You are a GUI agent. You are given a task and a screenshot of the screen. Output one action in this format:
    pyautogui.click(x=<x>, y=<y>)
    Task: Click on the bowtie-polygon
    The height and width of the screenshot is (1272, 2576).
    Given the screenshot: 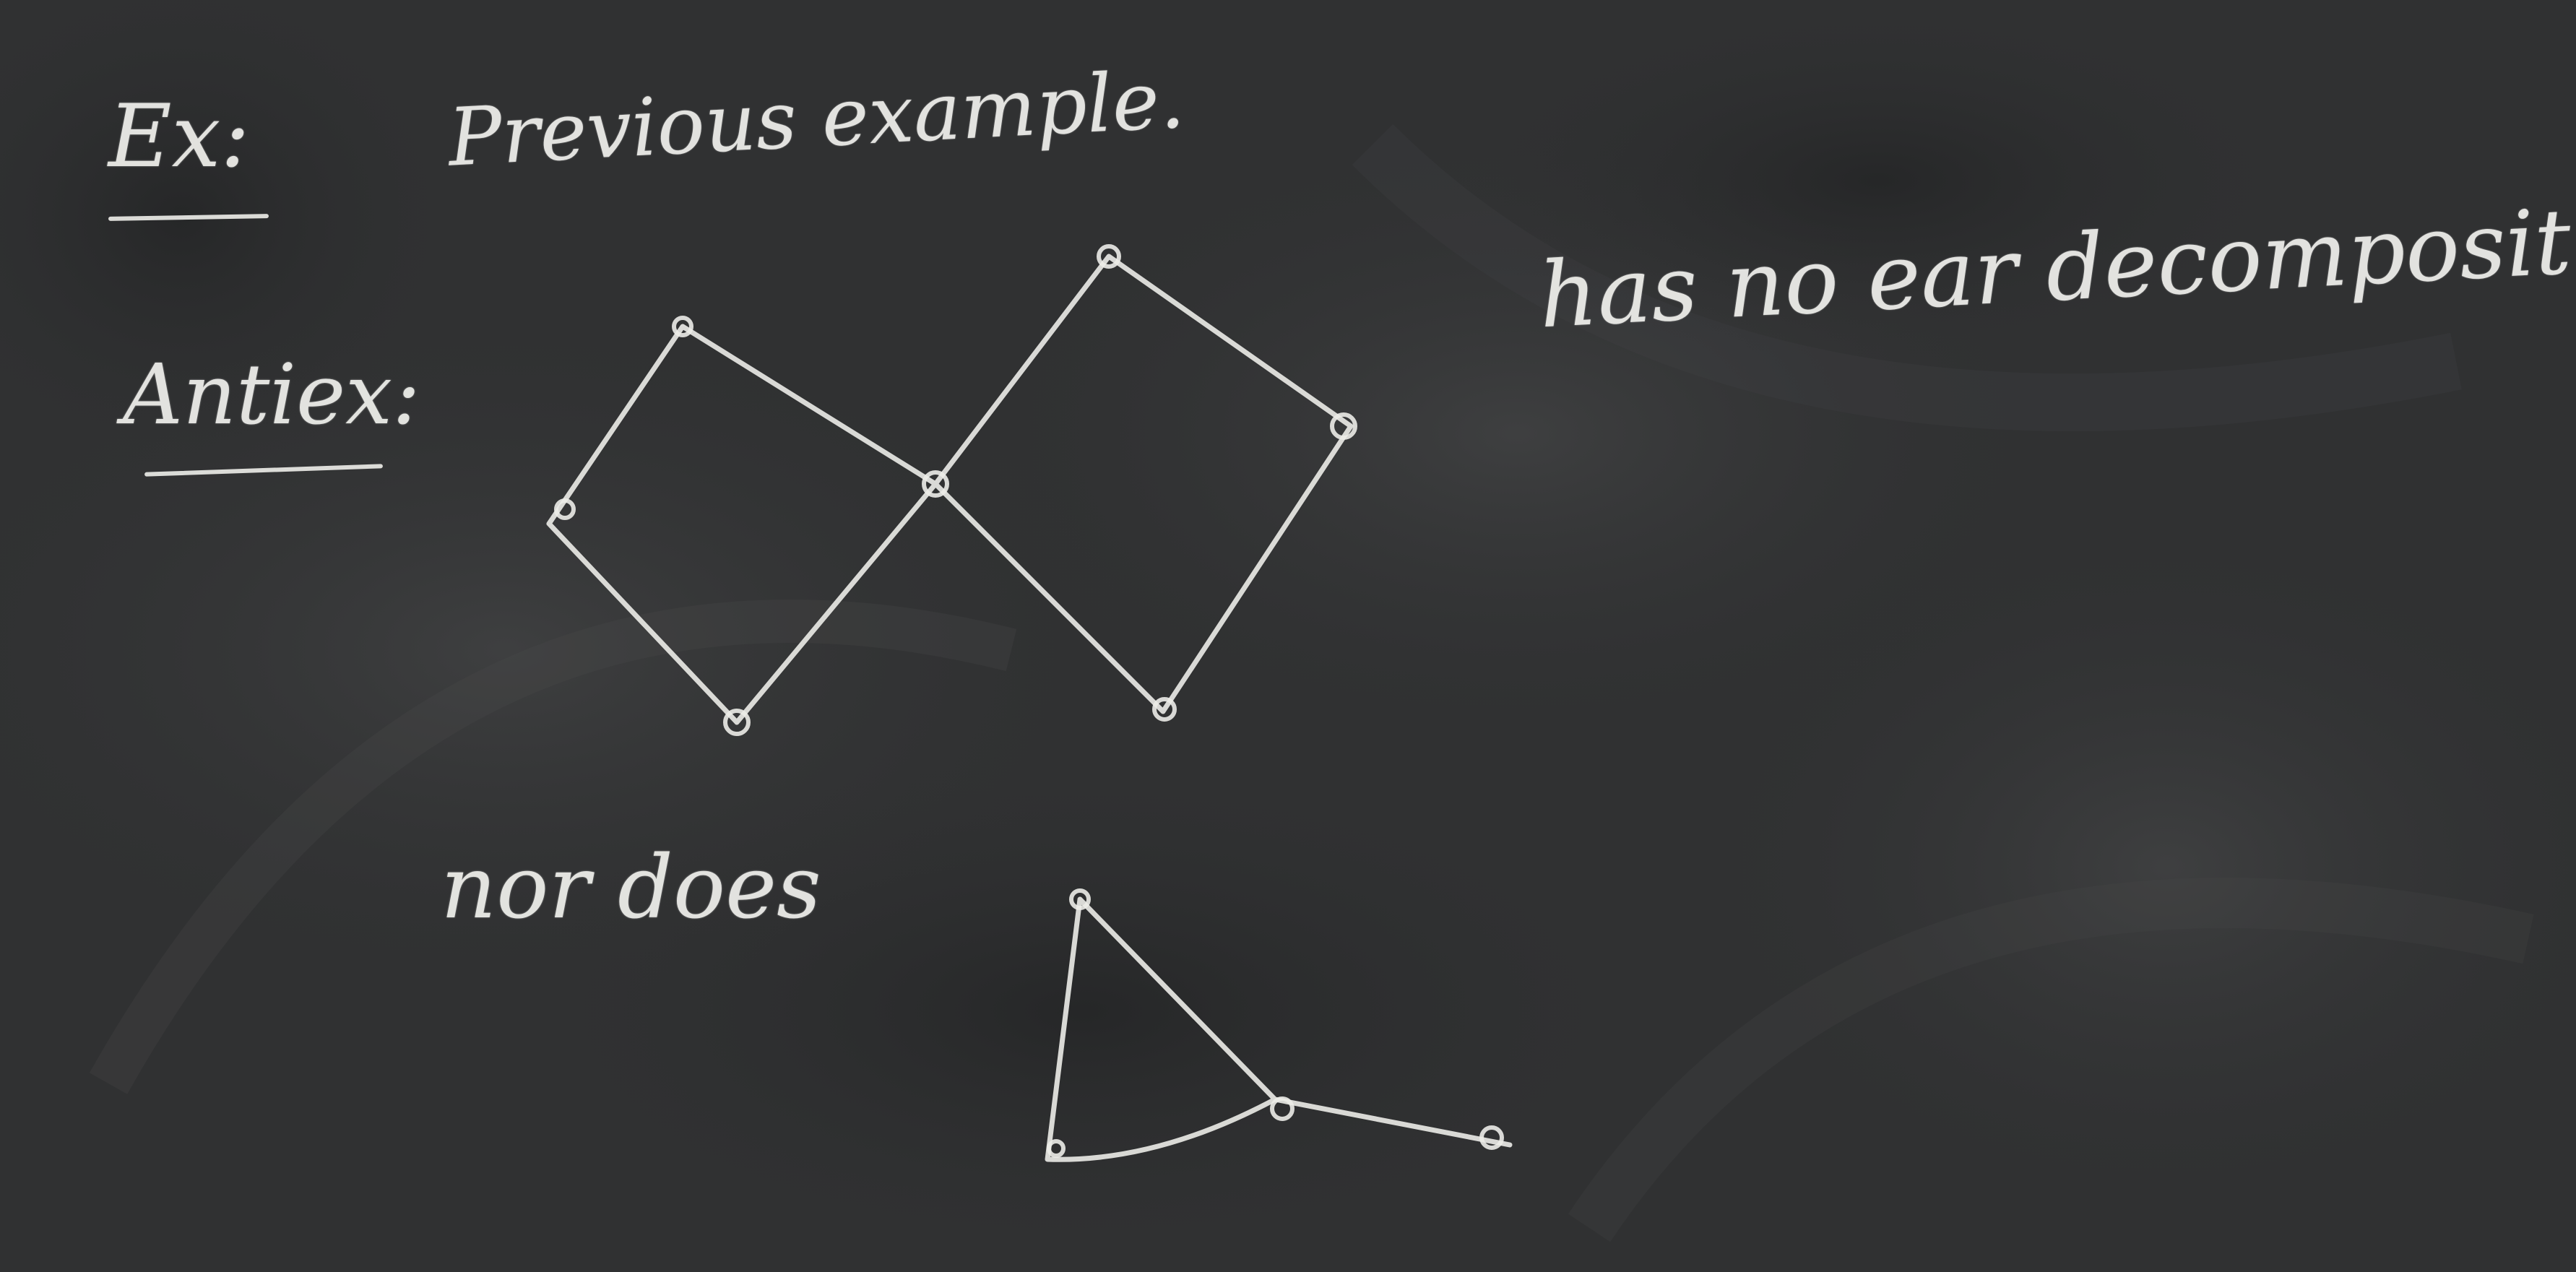 What is the action you would take?
    pyautogui.click(x=950, y=490)
    